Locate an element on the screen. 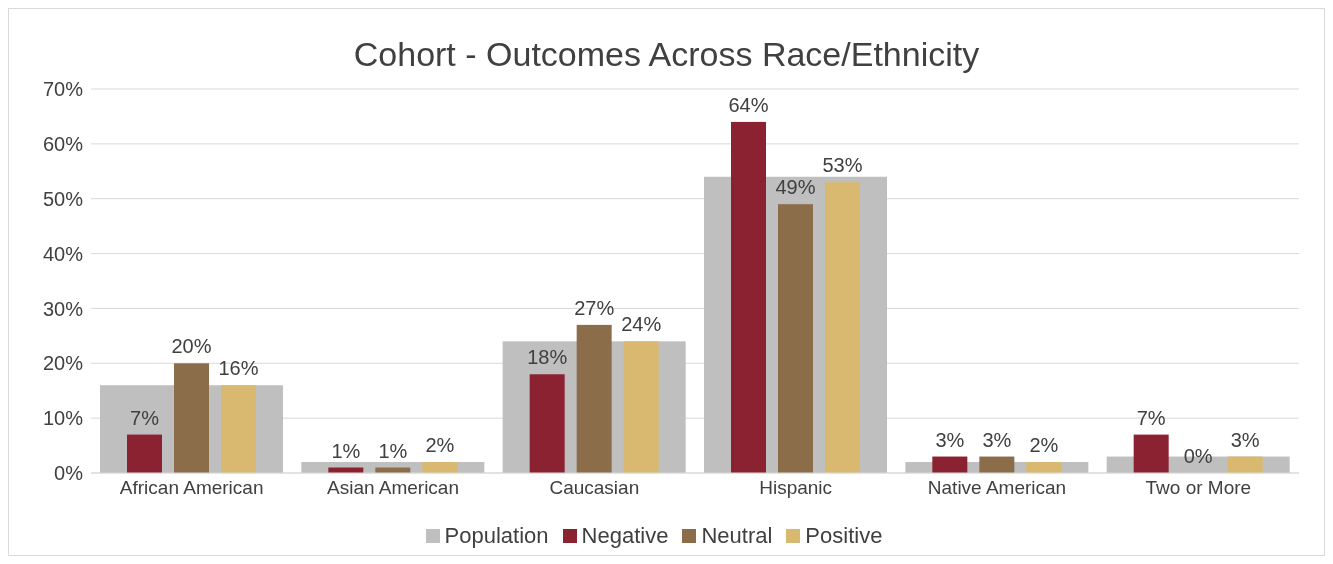  data-label: 18% is located at coordinates (547, 357).